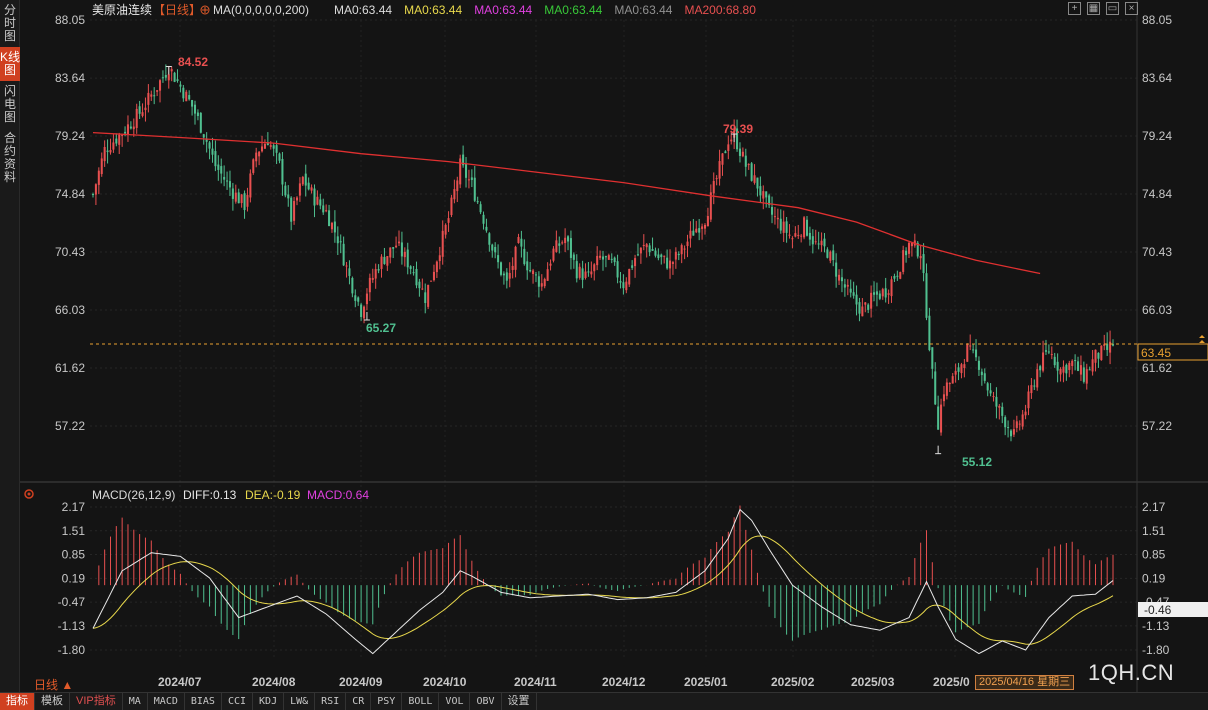 This screenshot has width=1208, height=710. What do you see at coordinates (9, 23) in the screenshot?
I see `tab-timeshare: 分时图` at bounding box center [9, 23].